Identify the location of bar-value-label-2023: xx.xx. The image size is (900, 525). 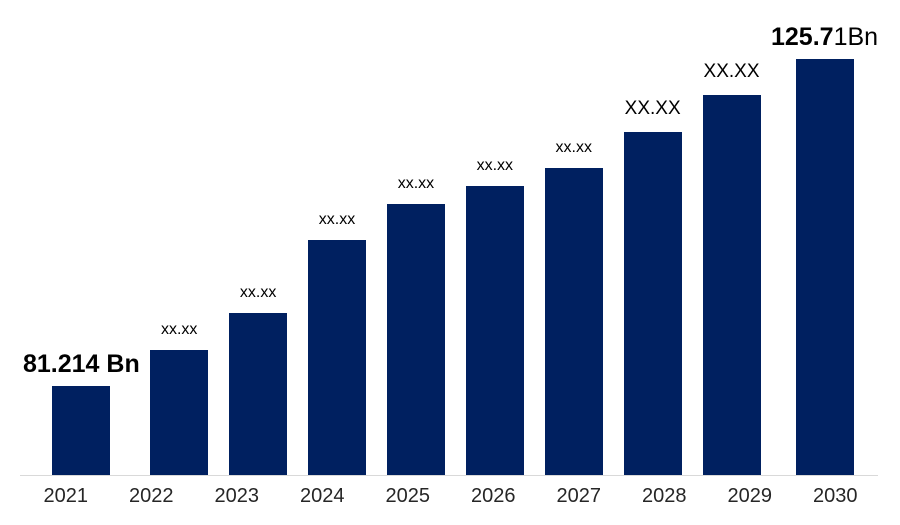
(258, 293).